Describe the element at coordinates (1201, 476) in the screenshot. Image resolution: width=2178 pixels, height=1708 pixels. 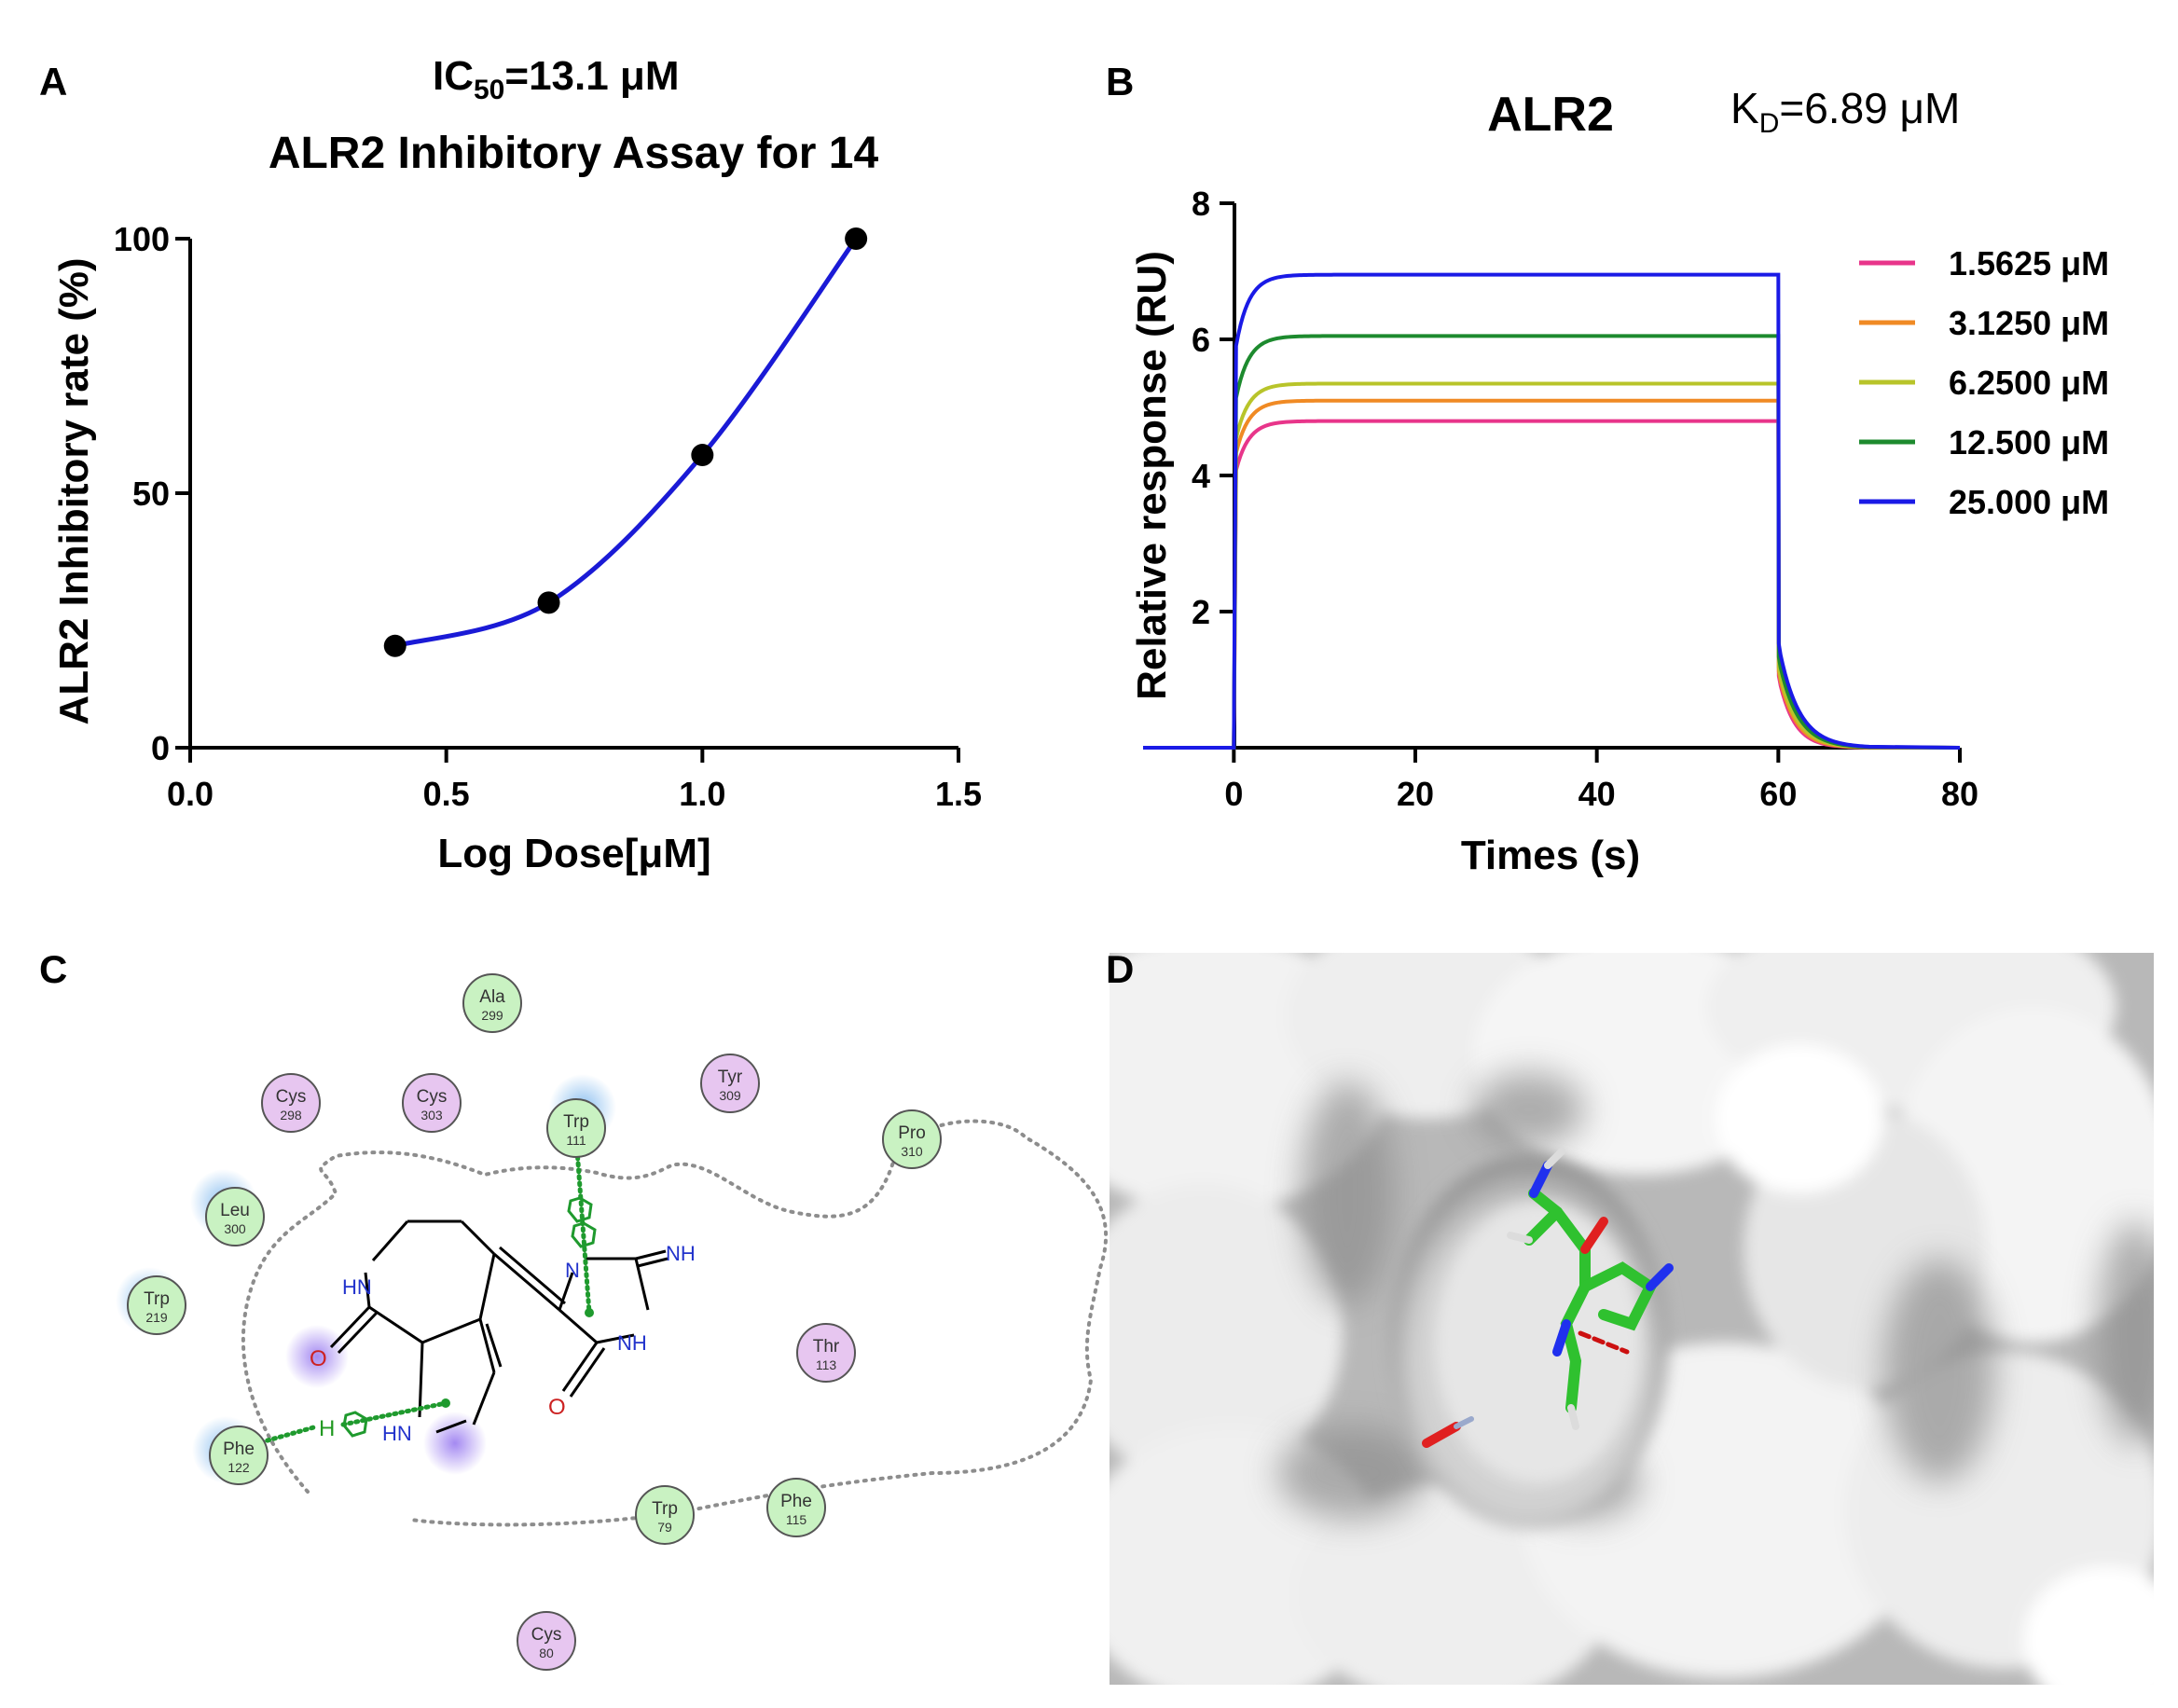
I see `chart-b-ytick-label: 4` at that location.